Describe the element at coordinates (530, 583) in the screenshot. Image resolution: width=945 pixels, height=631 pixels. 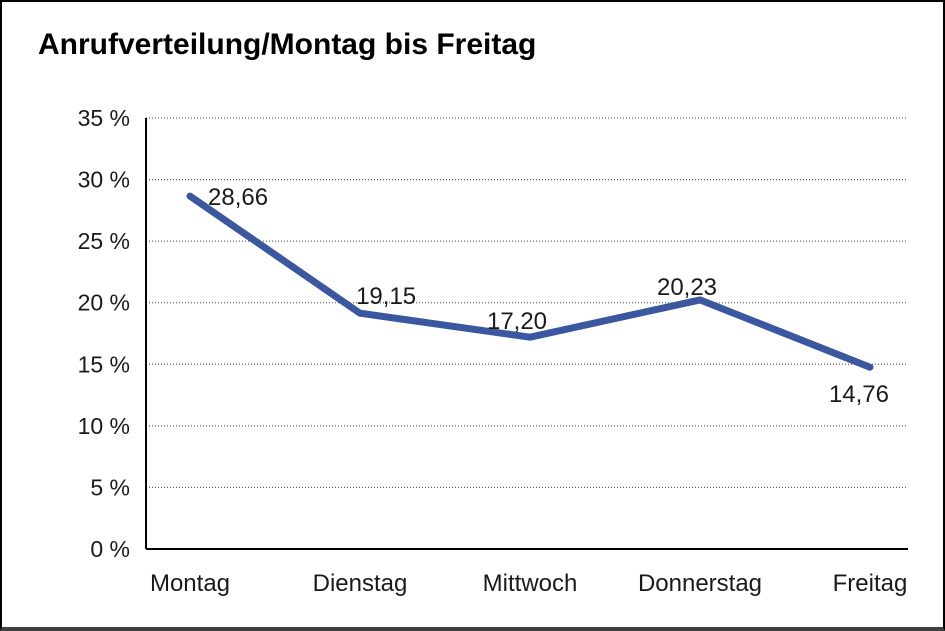
I see `x-category-label: Mittwoch` at that location.